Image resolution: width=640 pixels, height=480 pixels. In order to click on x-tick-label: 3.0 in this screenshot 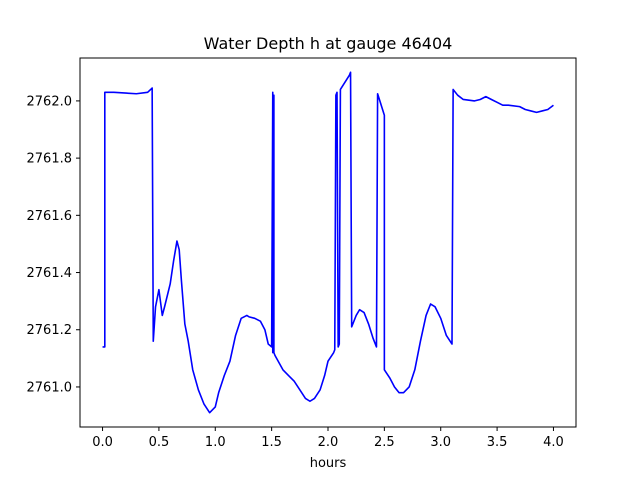, I will do `click(440, 442)`.